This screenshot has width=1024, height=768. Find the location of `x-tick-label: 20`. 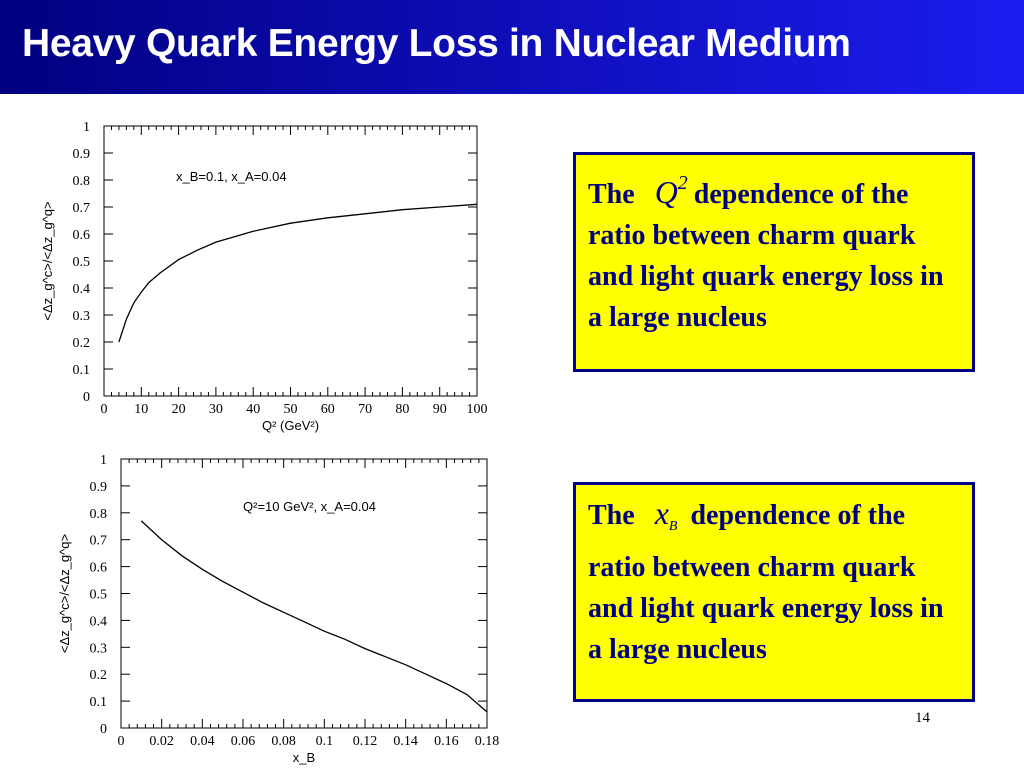

x-tick-label: 20 is located at coordinates (179, 409).